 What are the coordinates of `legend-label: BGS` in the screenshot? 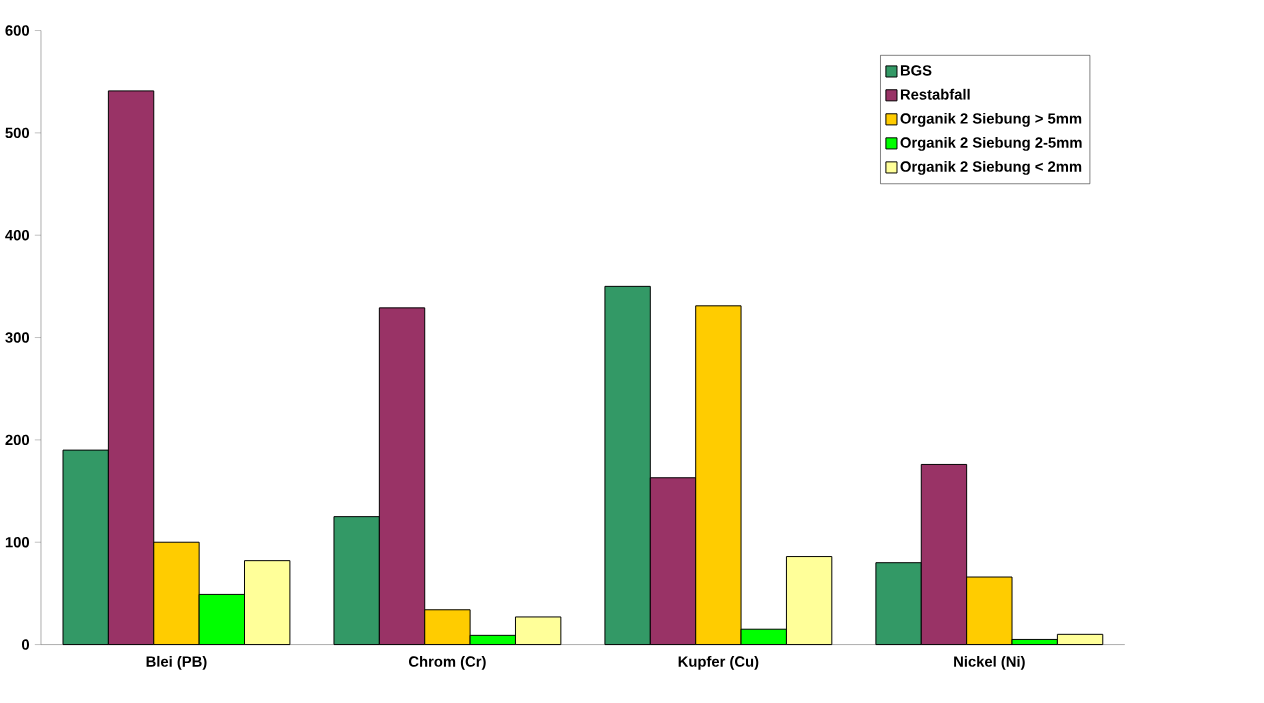 It's located at (916, 70).